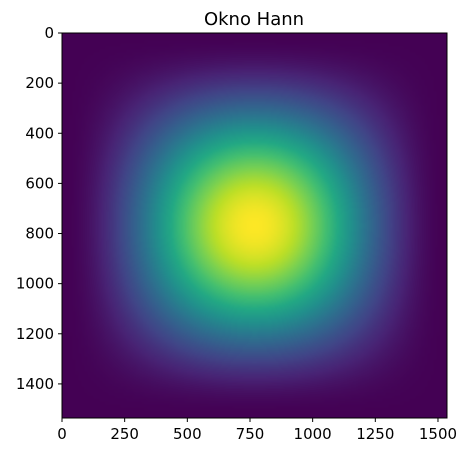  Describe the element at coordinates (250, 434) in the screenshot. I see `x-tick-label: 750` at that location.